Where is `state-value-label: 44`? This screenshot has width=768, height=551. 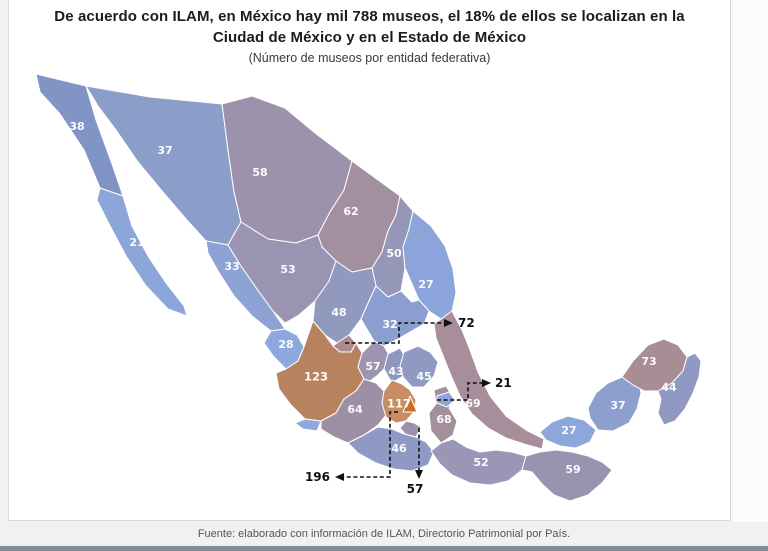 state-value-label: 44 is located at coordinates (669, 387).